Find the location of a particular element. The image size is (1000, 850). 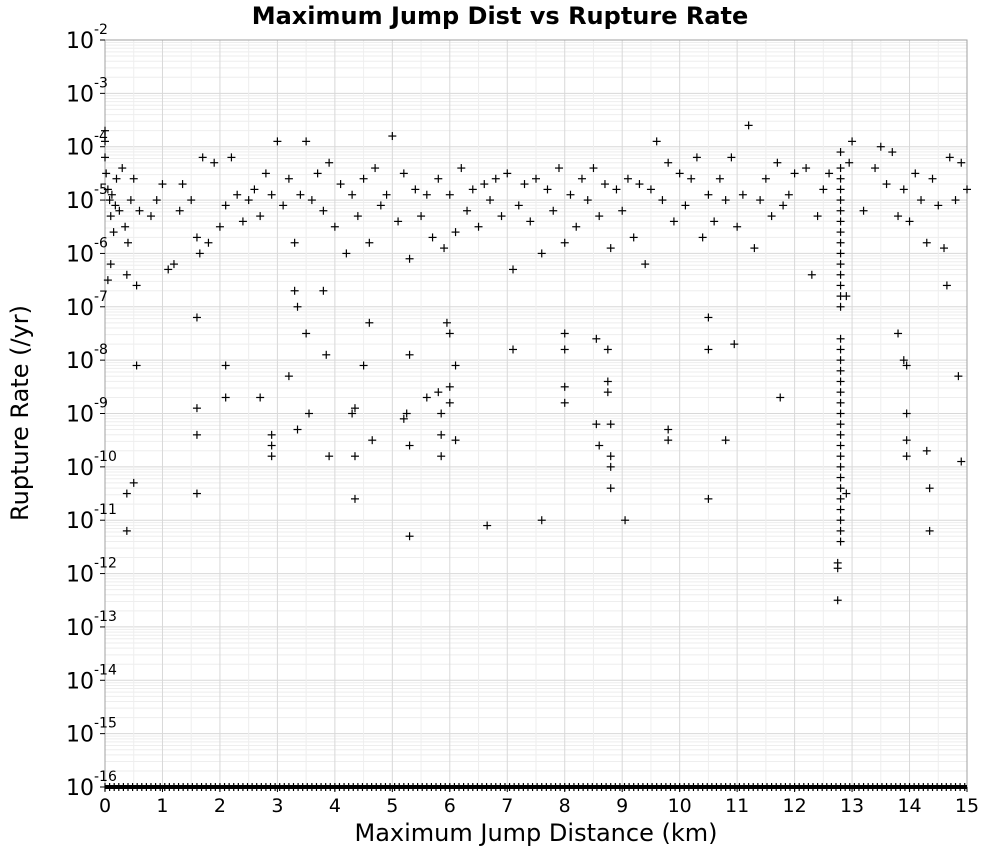

y-tick-label: 10⁻¹³ is located at coordinates (91, 625).